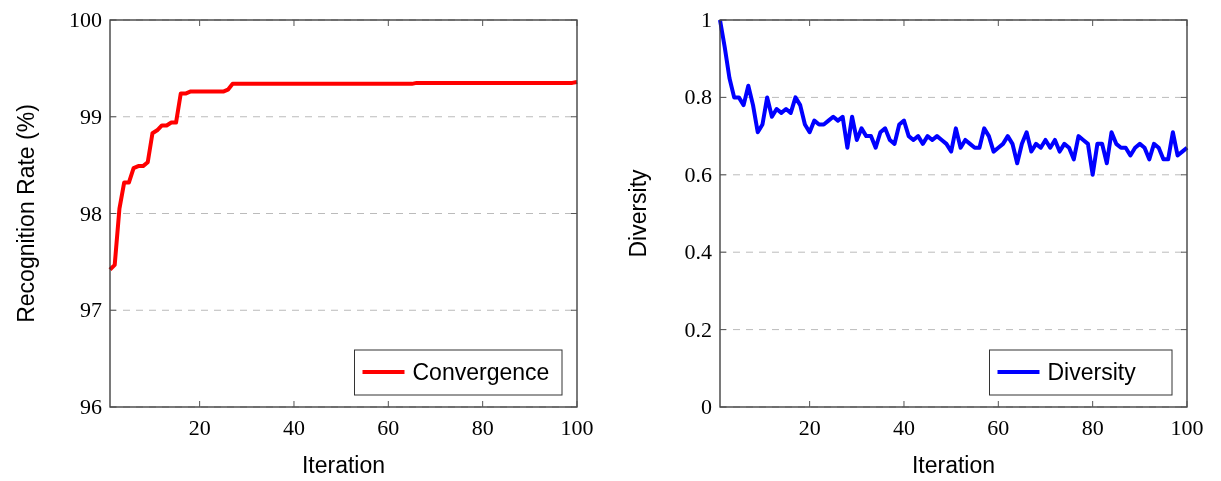  Describe the element at coordinates (481, 372) in the screenshot. I see `legend-label: Convergence` at that location.